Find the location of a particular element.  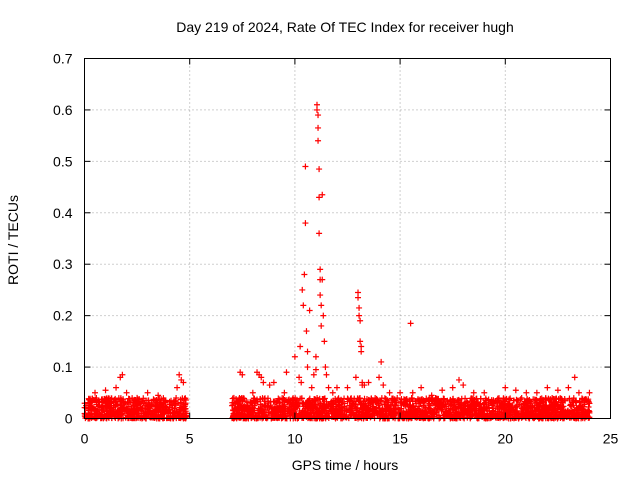

x-tick-label: 25 is located at coordinates (611, 439).